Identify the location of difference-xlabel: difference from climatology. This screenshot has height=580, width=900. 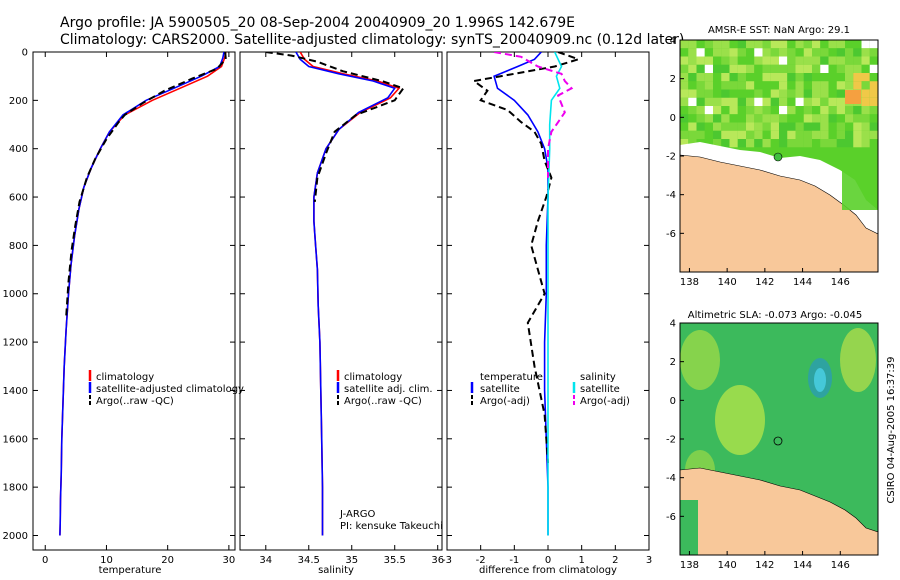
(548, 570).